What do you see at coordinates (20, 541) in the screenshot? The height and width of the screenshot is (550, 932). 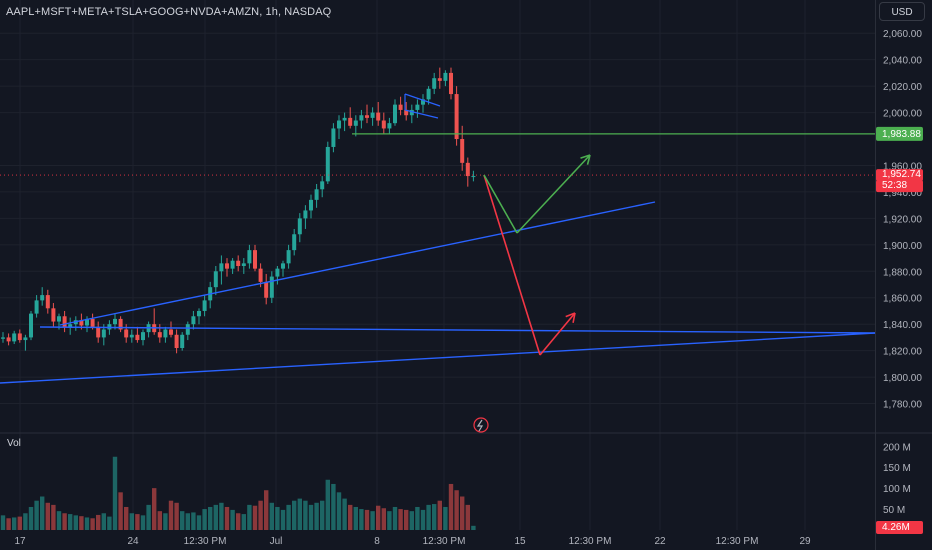 I see `time-tick-label: 17` at bounding box center [20, 541].